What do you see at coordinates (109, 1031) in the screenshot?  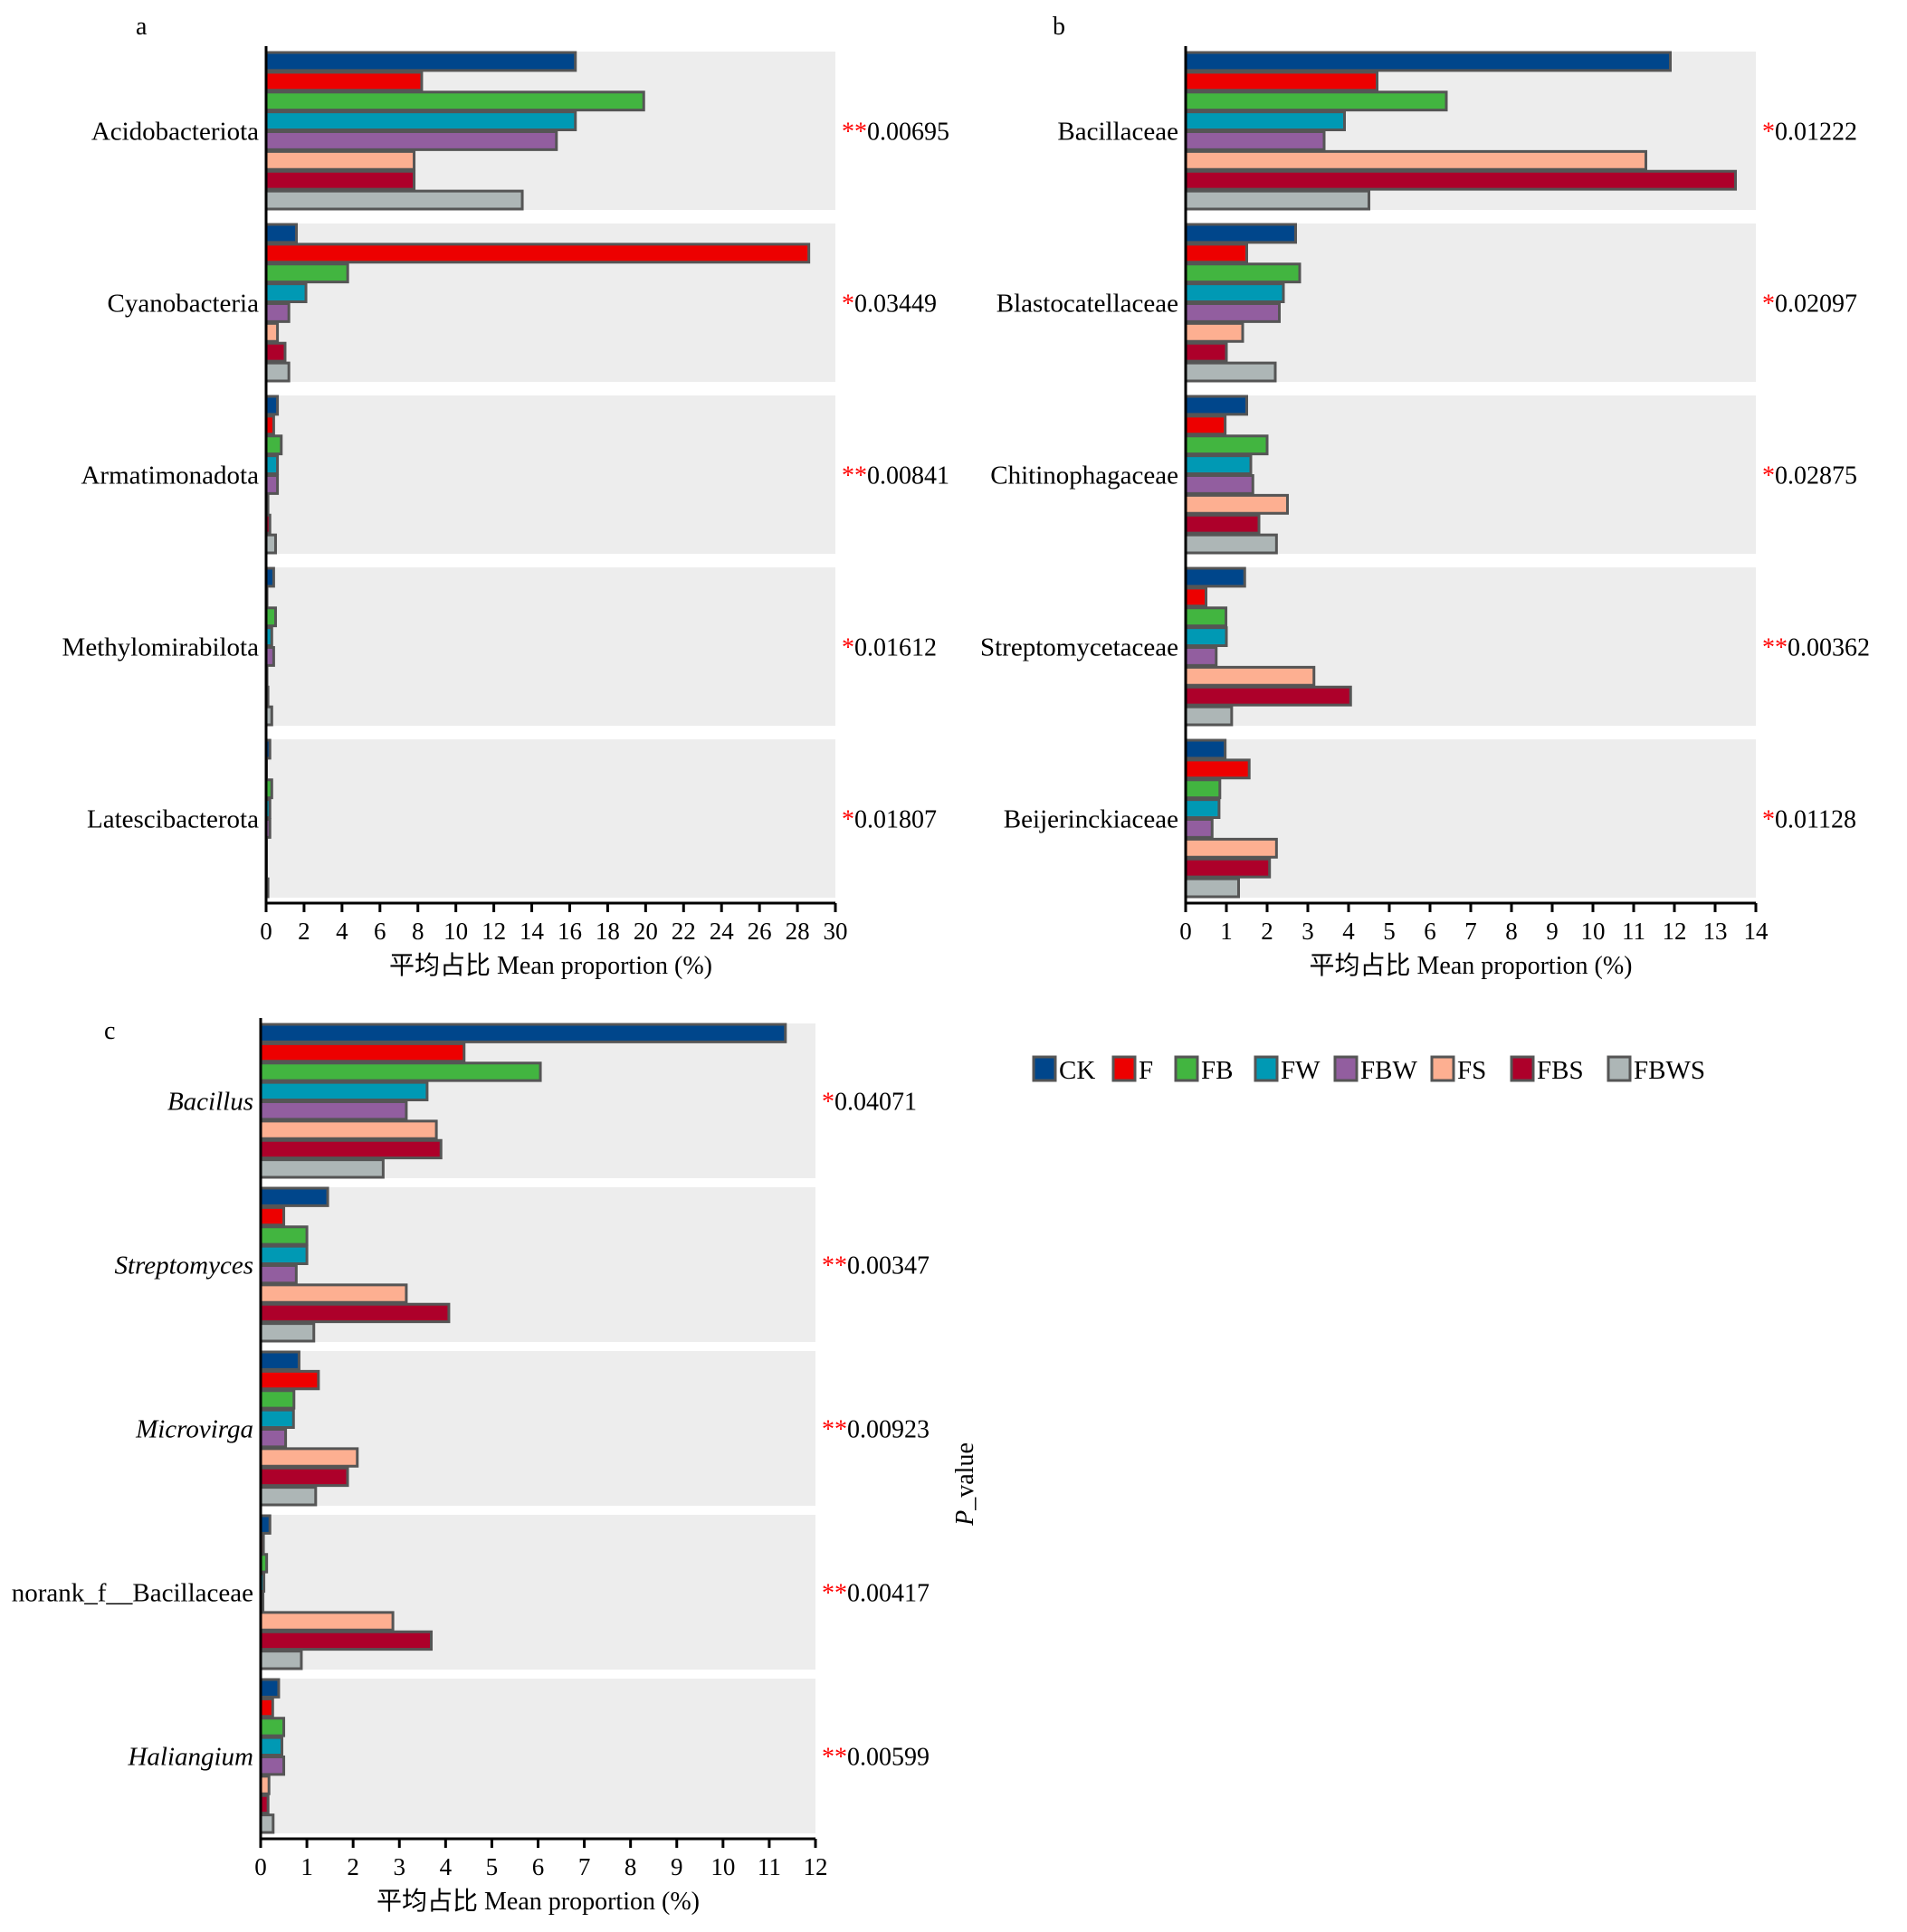 I see `panel-letter-c: c` at bounding box center [109, 1031].